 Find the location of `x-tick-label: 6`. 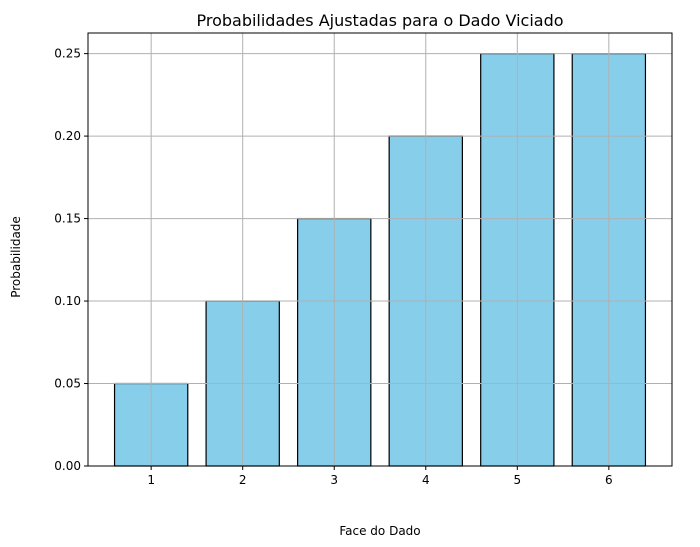

x-tick-label: 6 is located at coordinates (609, 480).